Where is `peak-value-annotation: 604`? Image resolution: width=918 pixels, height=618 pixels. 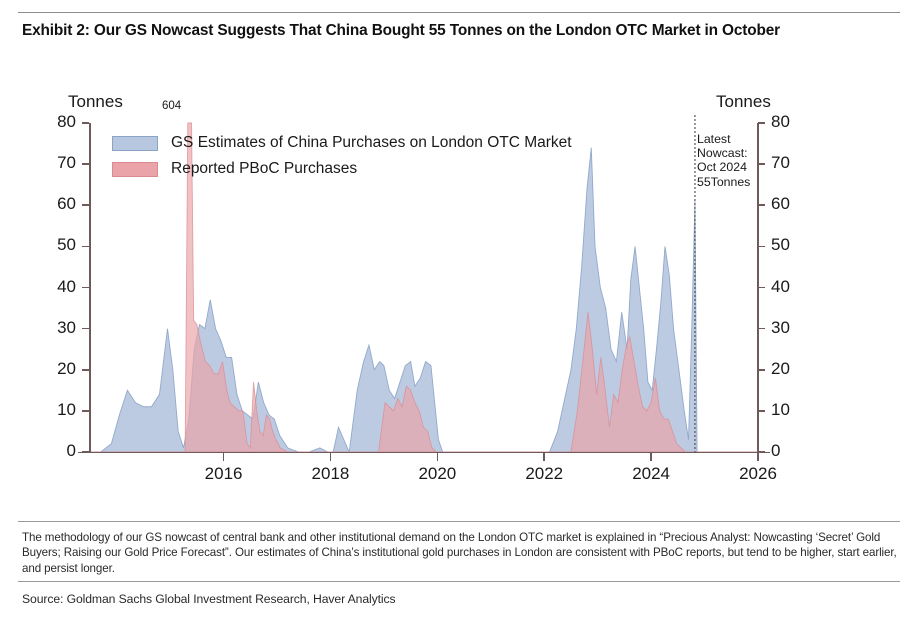
peak-value-annotation: 604 is located at coordinates (172, 106).